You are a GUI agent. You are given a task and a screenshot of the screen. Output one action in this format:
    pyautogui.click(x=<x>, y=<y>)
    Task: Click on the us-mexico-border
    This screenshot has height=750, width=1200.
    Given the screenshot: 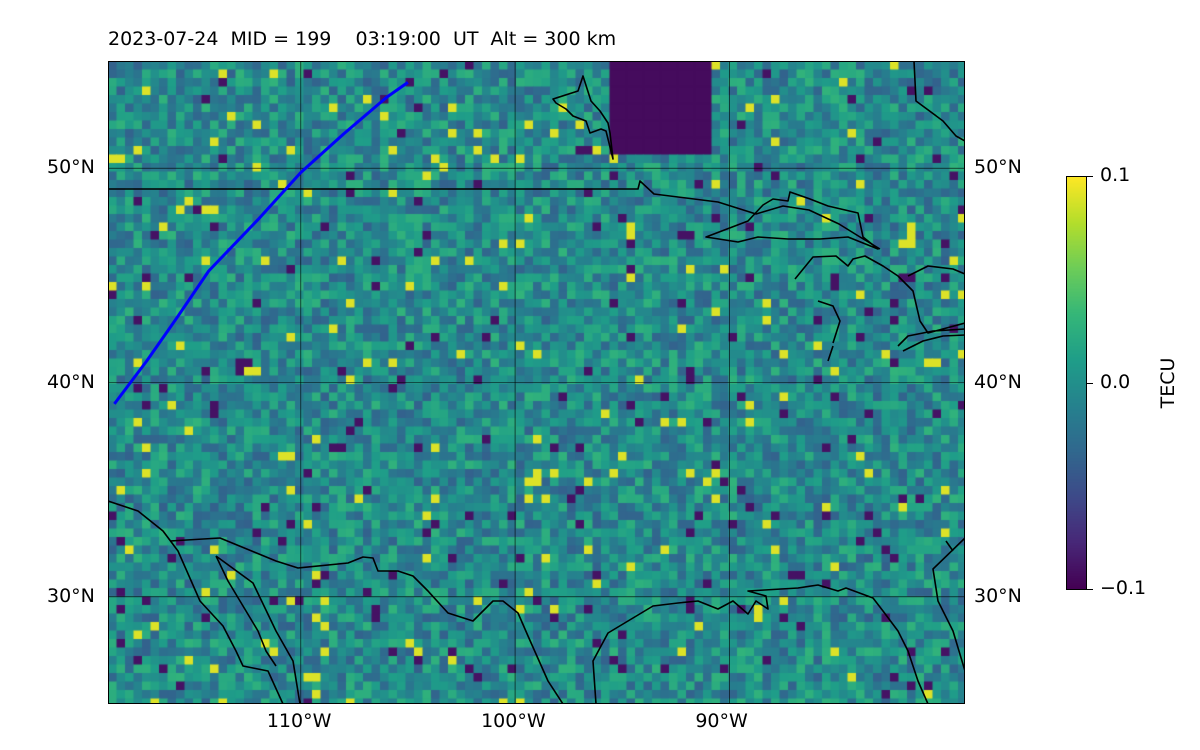 What is the action you would take?
    pyautogui.click(x=366, y=620)
    